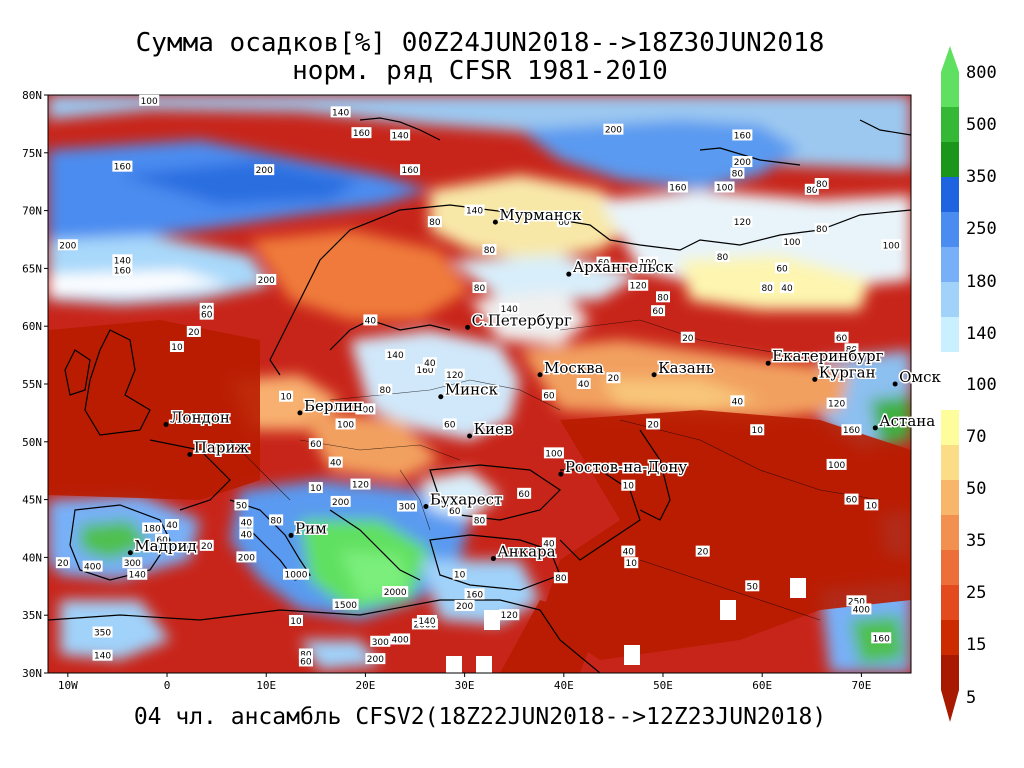  What do you see at coordinates (493, 429) in the screenshot?
I see `city-label: Киев` at bounding box center [493, 429].